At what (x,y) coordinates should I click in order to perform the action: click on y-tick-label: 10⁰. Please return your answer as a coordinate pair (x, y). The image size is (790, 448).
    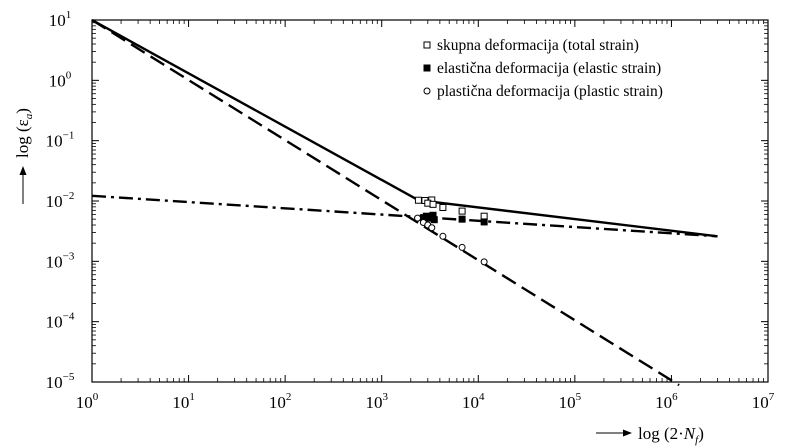
    Looking at the image, I should click on (60, 79).